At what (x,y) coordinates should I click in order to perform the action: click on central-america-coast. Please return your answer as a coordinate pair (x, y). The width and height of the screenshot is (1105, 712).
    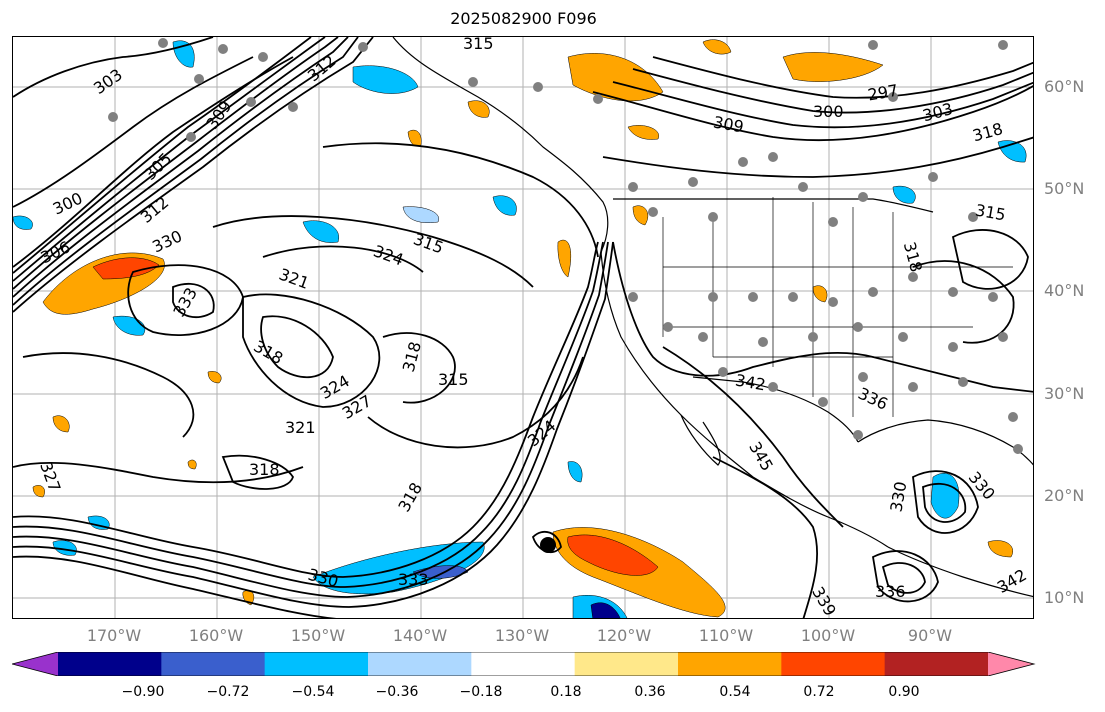
    Looking at the image, I should click on (960, 572).